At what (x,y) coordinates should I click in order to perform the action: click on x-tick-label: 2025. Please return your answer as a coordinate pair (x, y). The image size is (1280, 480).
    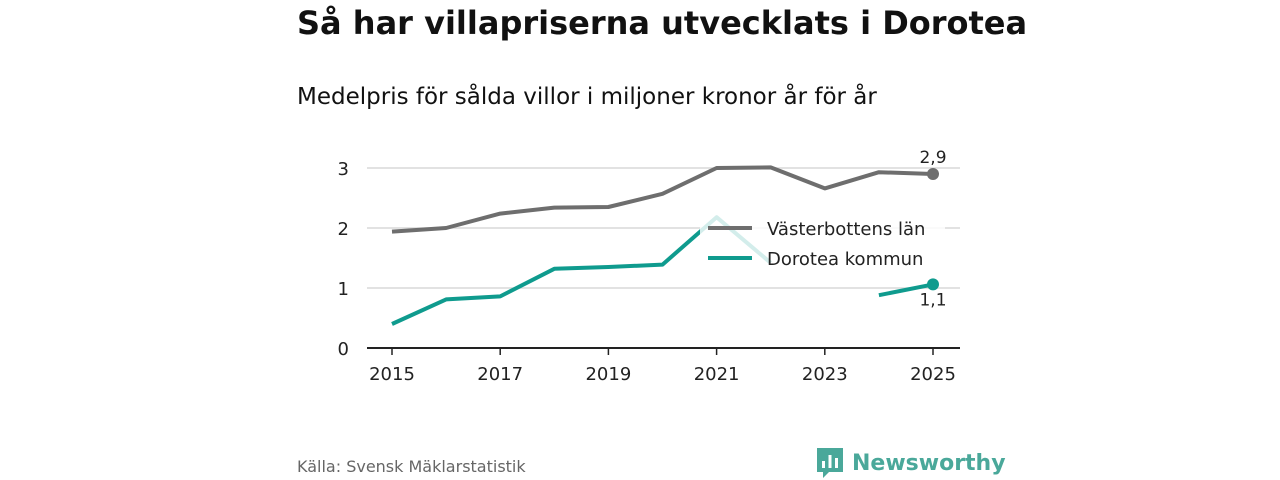
    Looking at the image, I should click on (933, 374).